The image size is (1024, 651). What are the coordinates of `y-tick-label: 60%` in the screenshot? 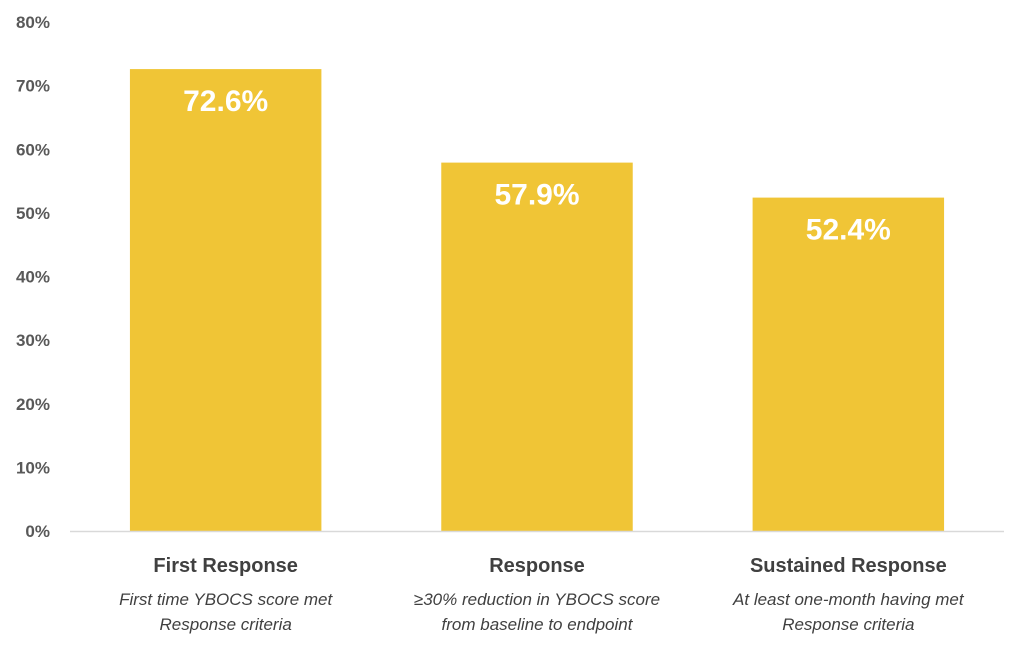 It's located at (33, 149).